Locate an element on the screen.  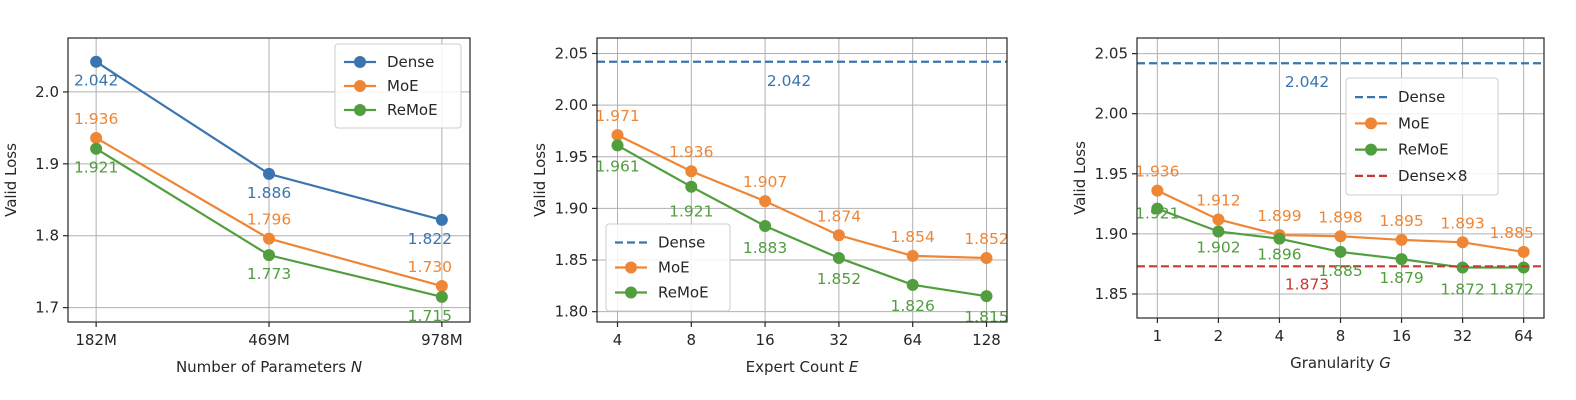
legend-label: Dense×8 is located at coordinates (1432, 176).